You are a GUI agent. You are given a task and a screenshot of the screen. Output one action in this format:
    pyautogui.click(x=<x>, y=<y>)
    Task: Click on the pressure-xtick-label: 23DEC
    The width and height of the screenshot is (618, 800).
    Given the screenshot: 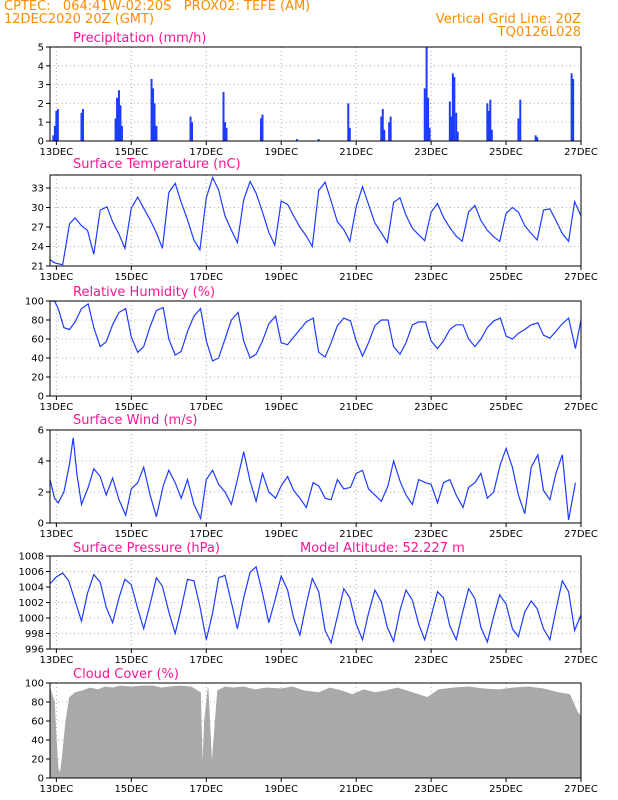 What is the action you would take?
    pyautogui.click(x=431, y=660)
    